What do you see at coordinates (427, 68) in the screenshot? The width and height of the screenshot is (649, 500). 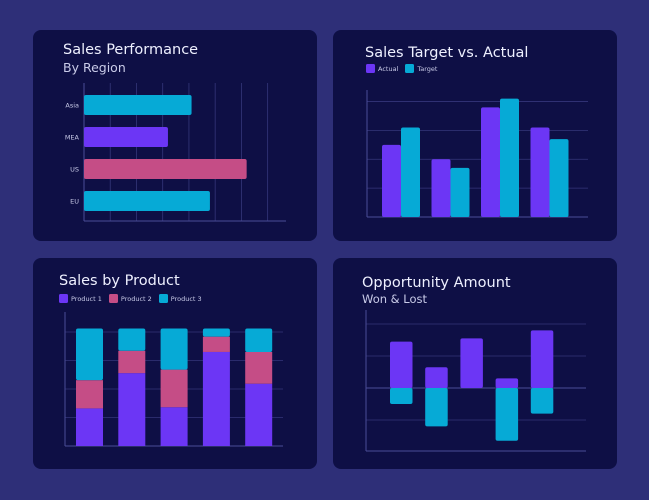 I see `legend-label: Target` at bounding box center [427, 68].